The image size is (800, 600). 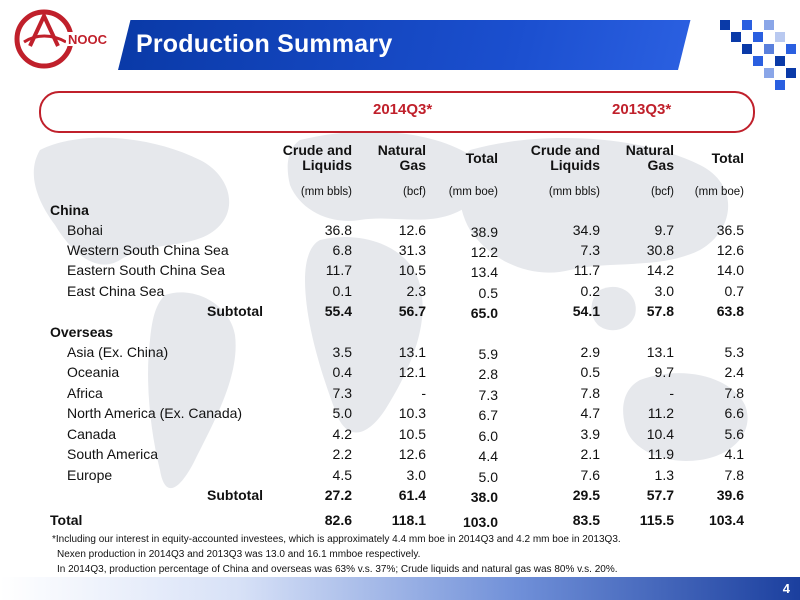 I want to click on unit-total-2013: (mm boe), so click(x=719, y=192).